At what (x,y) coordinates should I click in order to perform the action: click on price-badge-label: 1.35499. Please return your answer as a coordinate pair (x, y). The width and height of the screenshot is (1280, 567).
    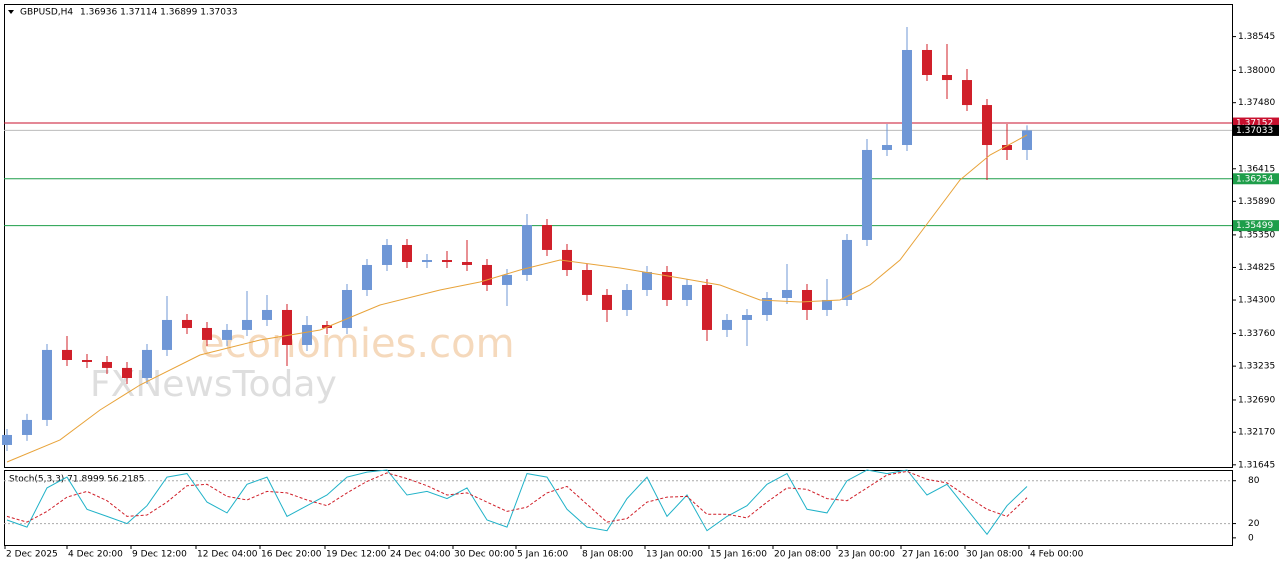
    Looking at the image, I should click on (1254, 226).